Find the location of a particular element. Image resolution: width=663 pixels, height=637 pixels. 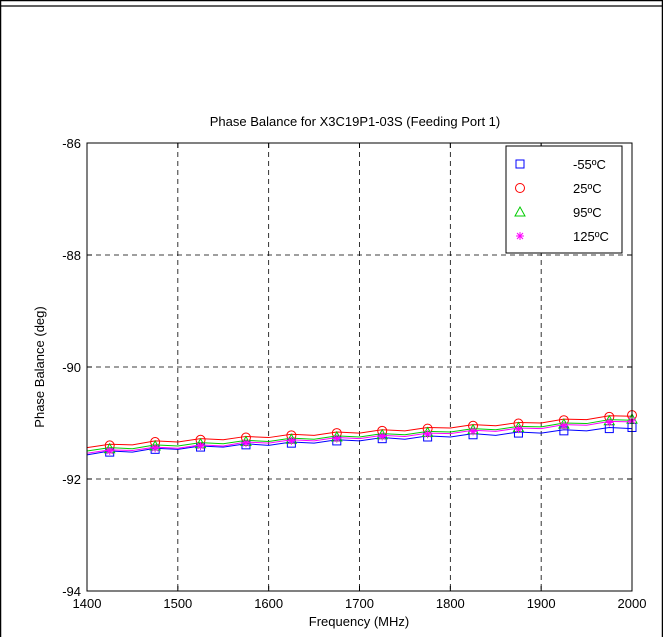

x-tick-label: 1800 is located at coordinates (450, 603).